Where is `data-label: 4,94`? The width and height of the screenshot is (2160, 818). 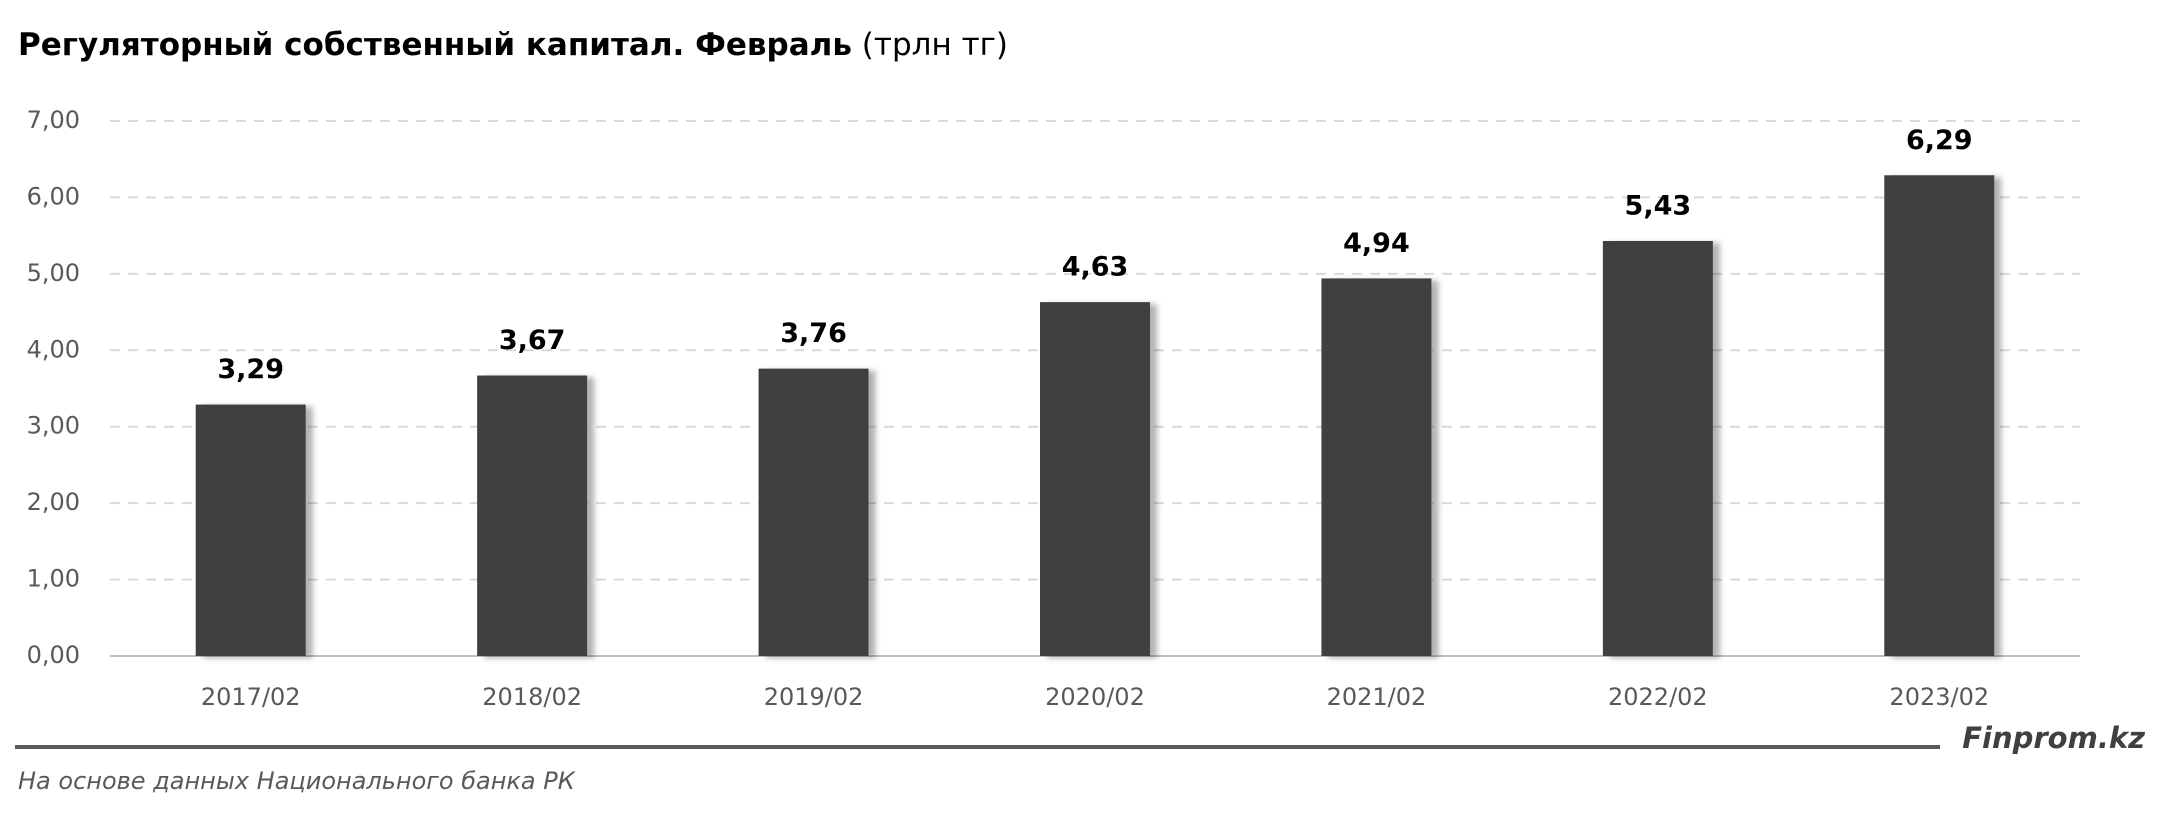
data-label: 4,94 is located at coordinates (1376, 243).